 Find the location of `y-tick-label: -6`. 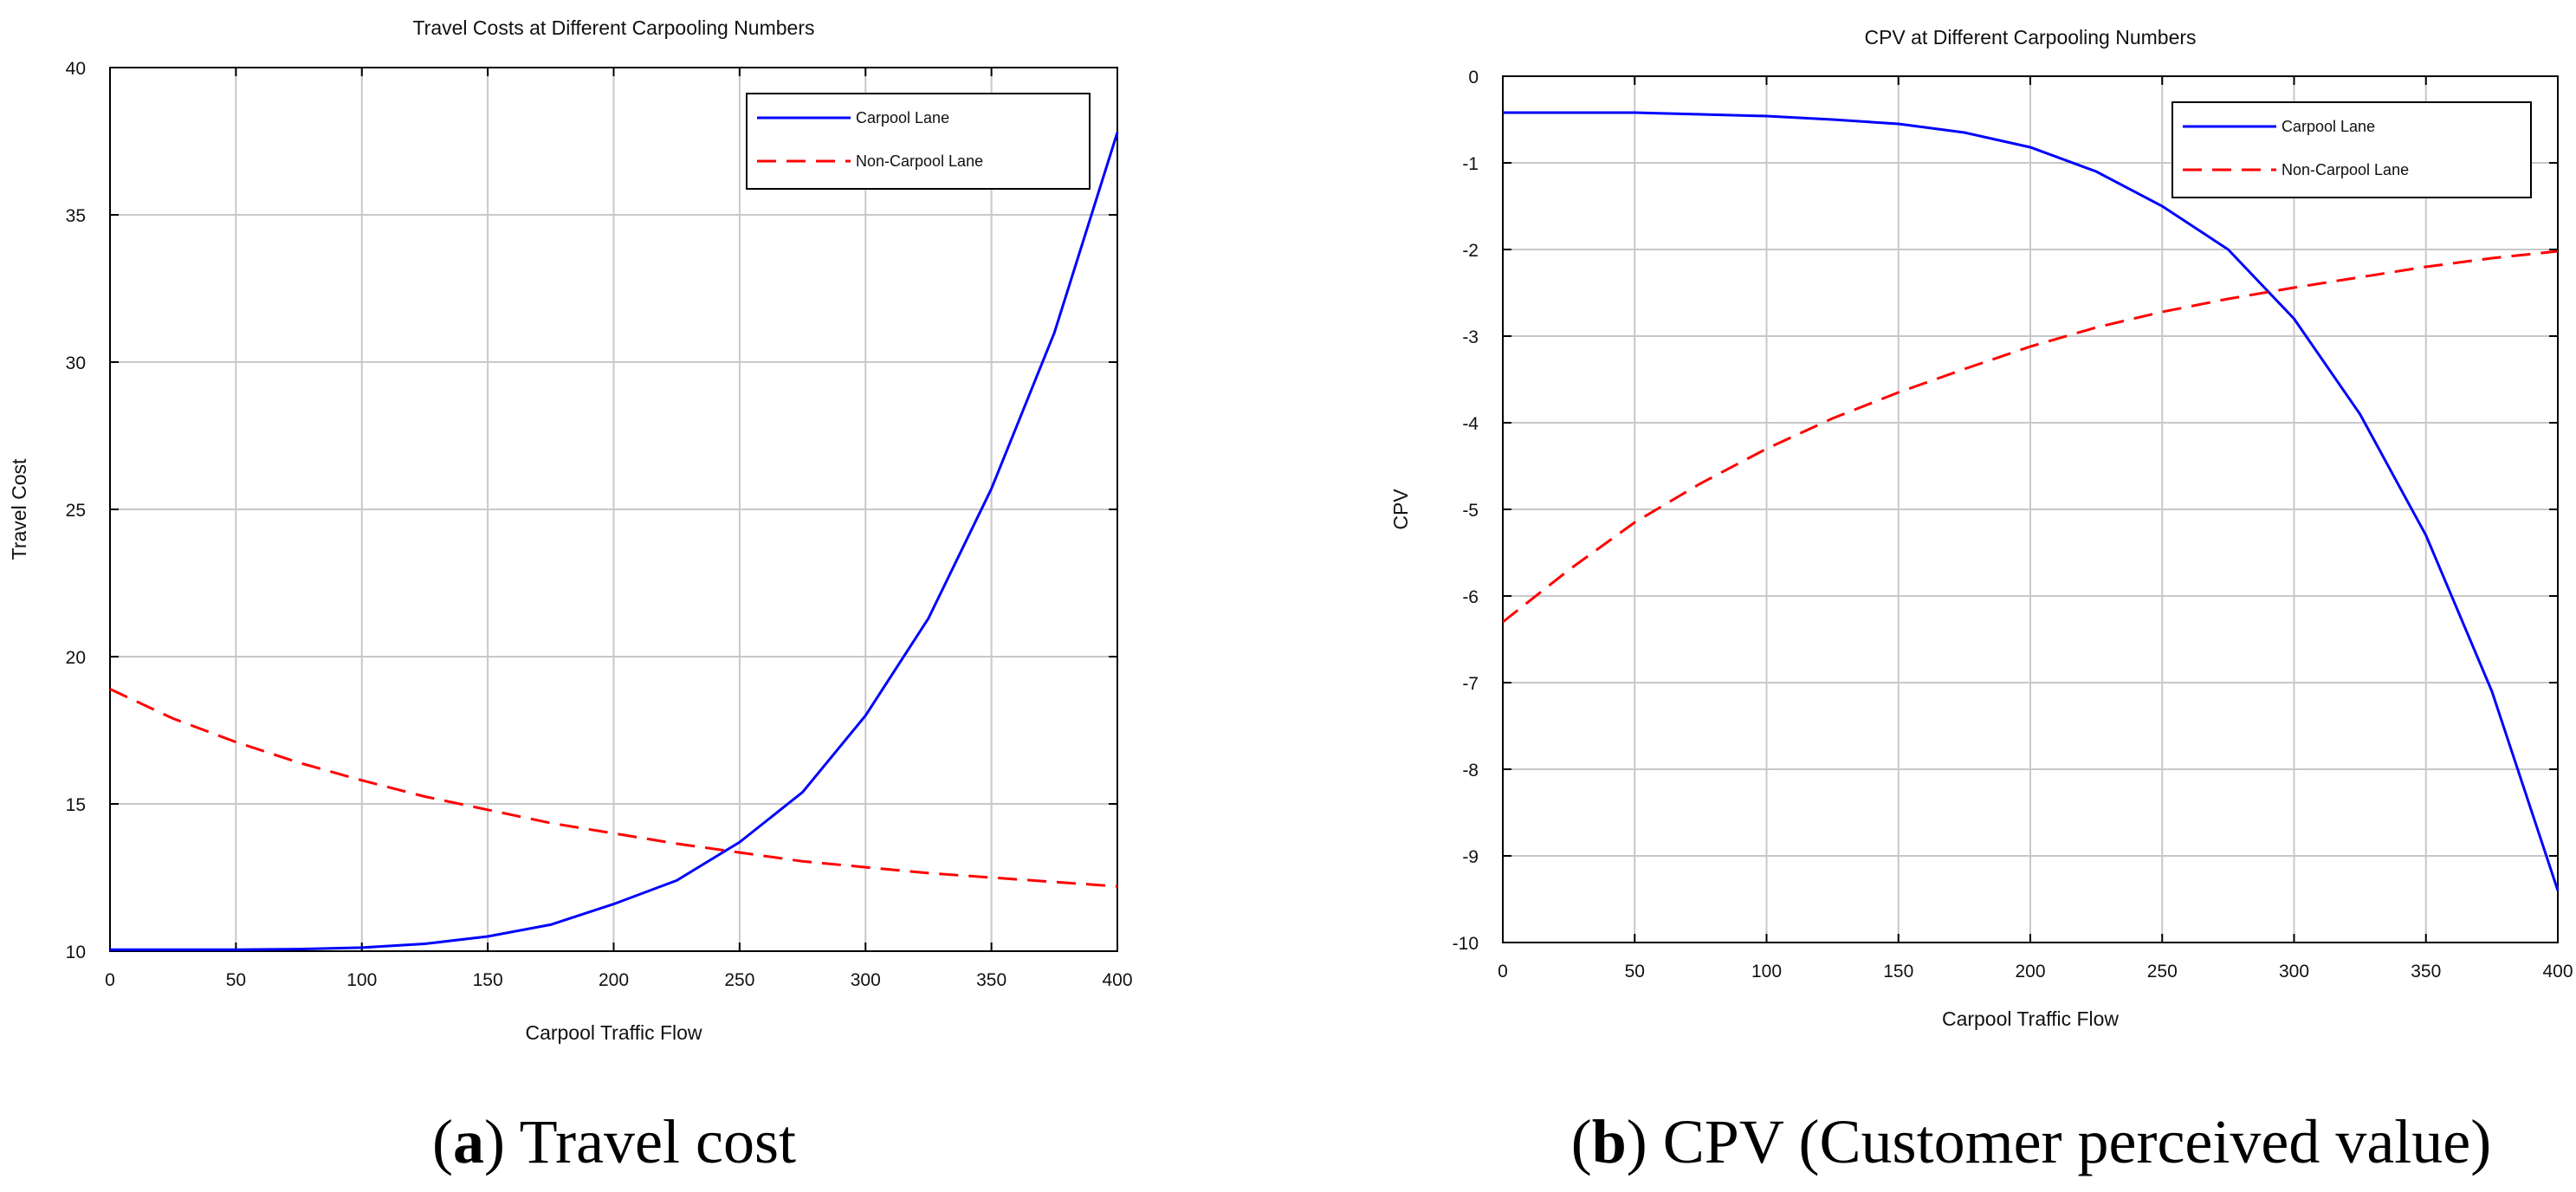

y-tick-label: -6 is located at coordinates (1470, 597).